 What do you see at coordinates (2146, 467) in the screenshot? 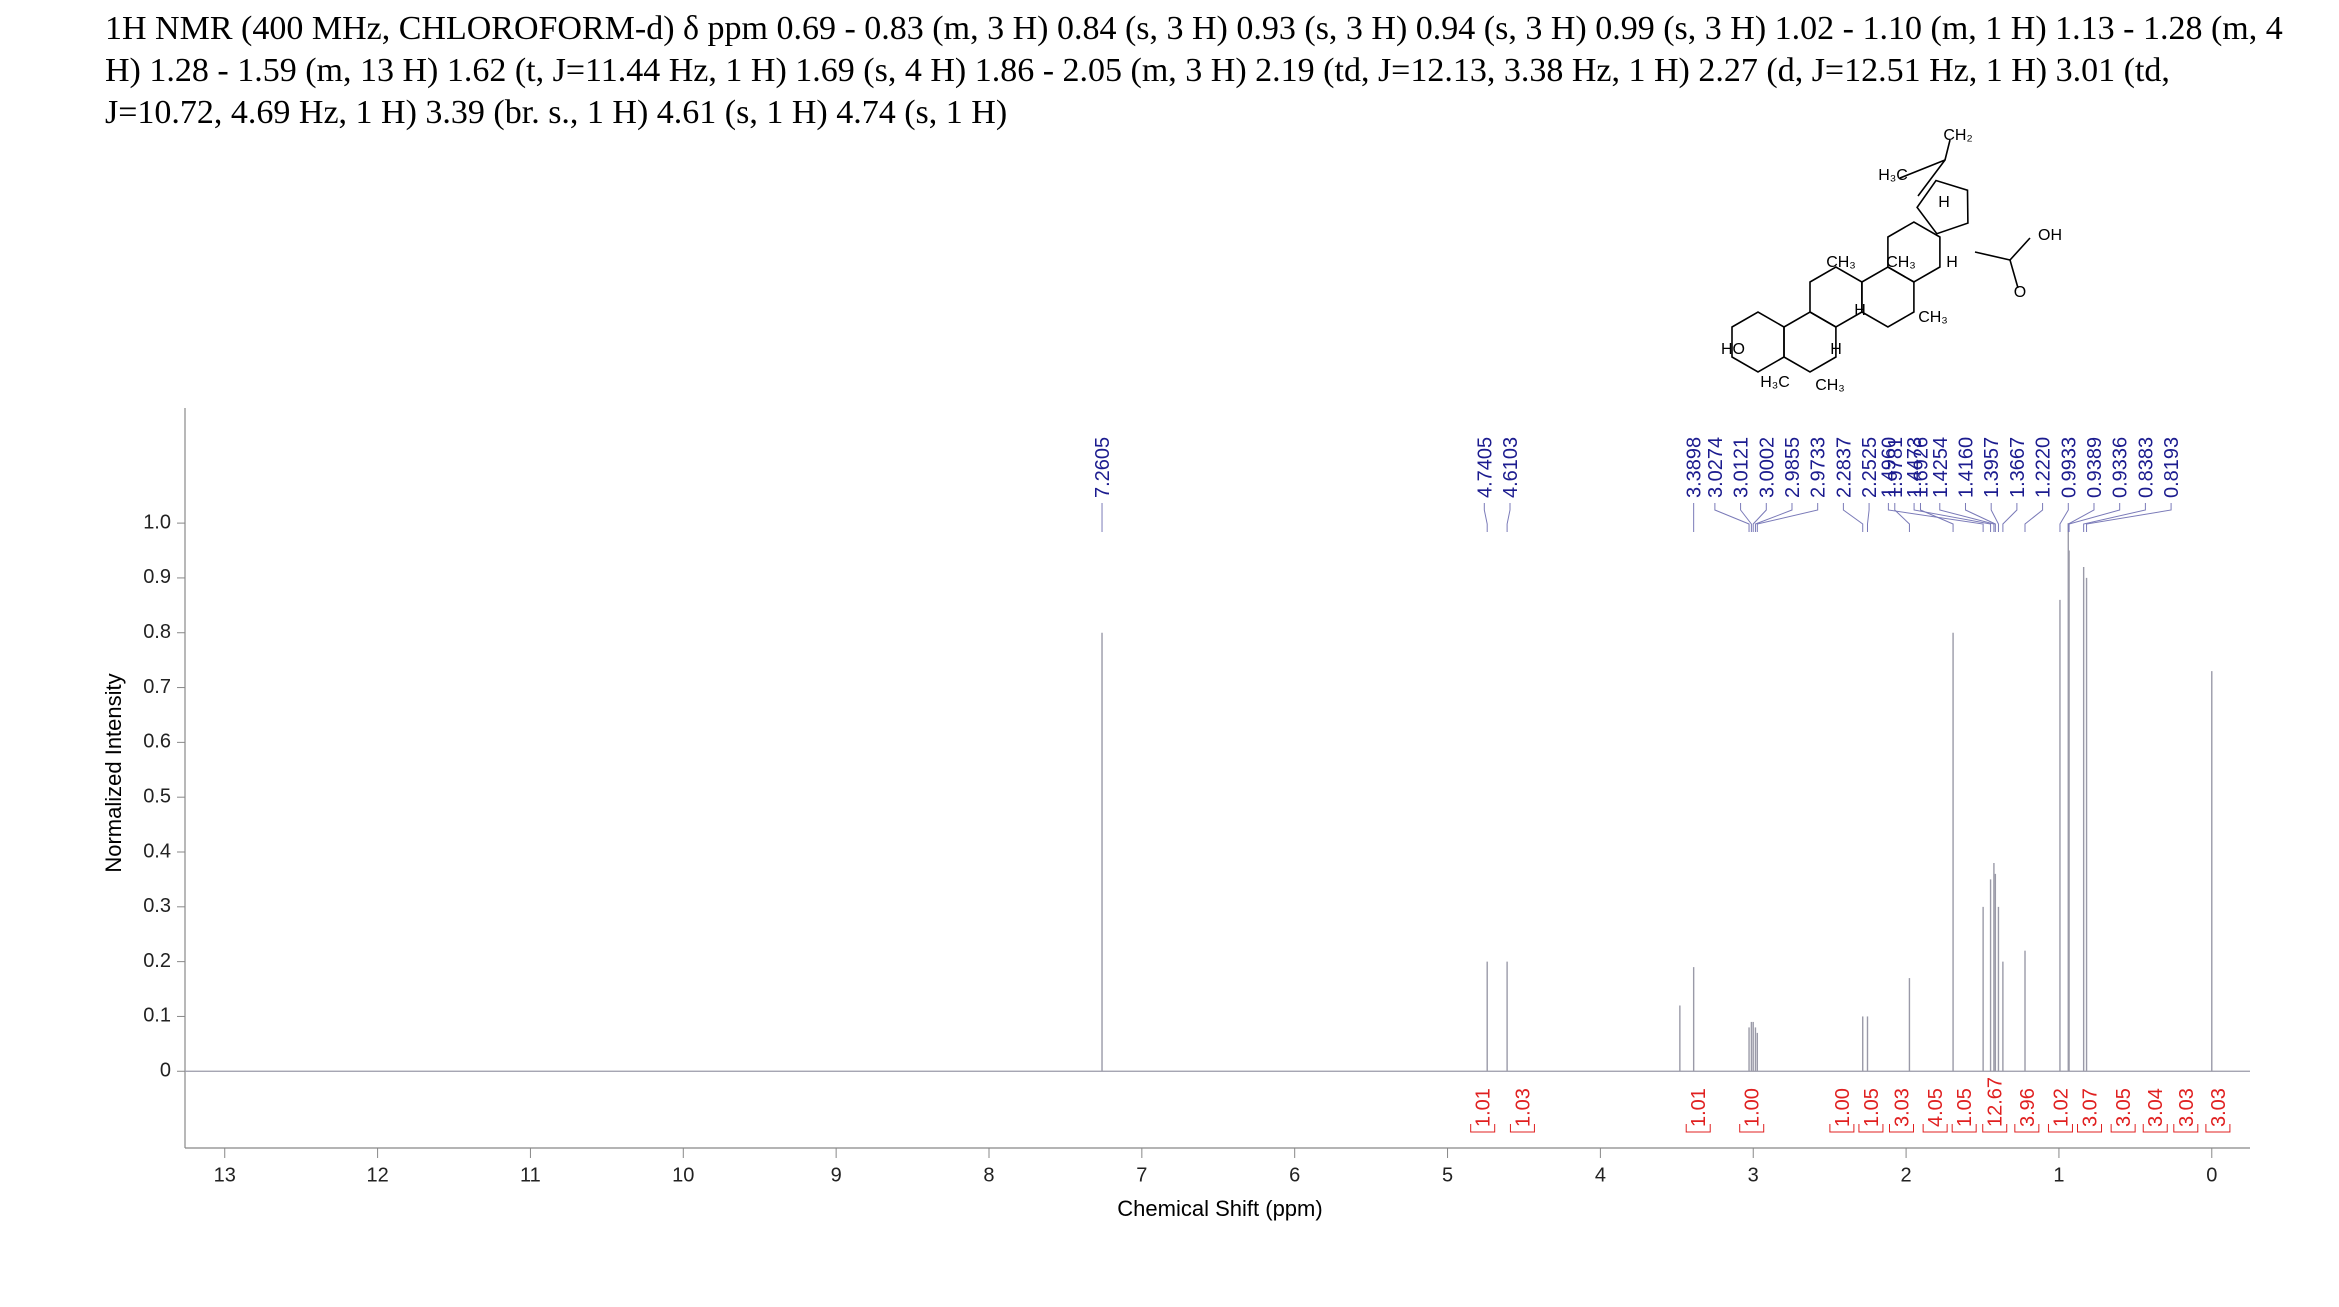
I see `peak-label: 0.8383` at bounding box center [2146, 467].